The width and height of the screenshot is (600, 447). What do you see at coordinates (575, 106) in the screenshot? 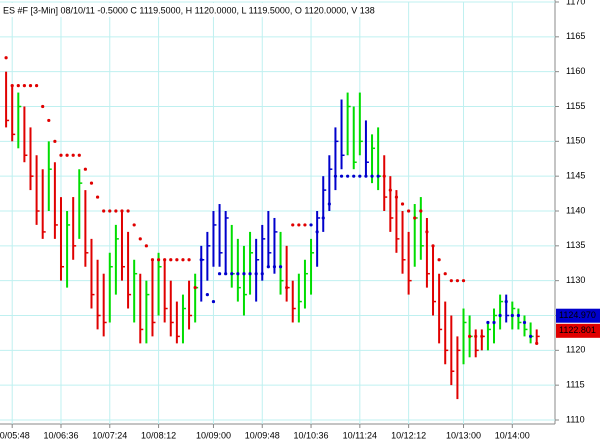
I see `y-tick-label: 1155` at bounding box center [575, 106].